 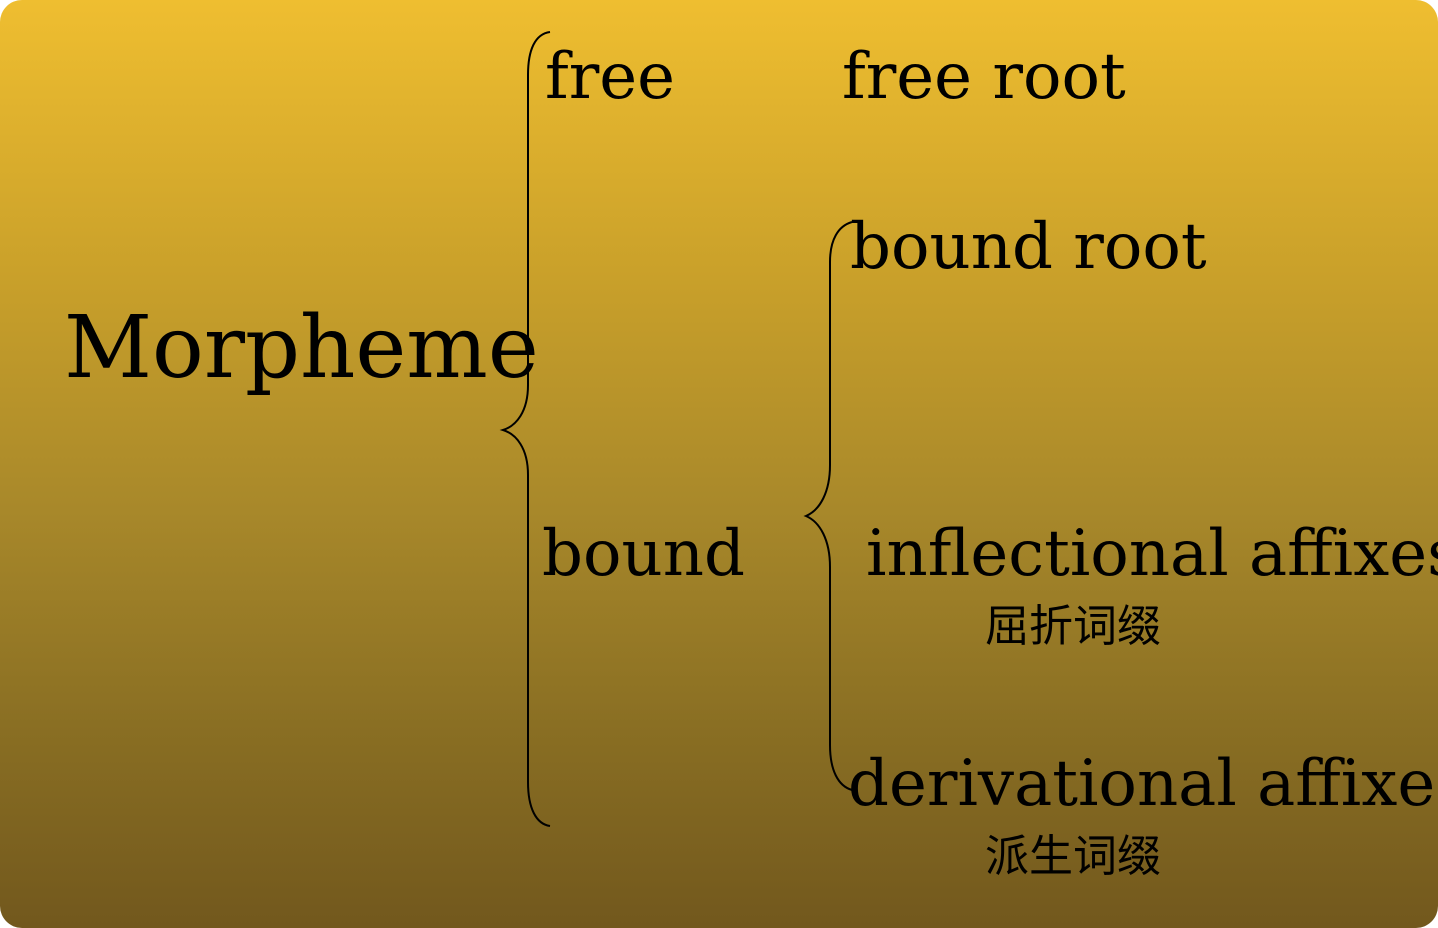 What do you see at coordinates (1028, 247) in the screenshot?
I see `label-bound-root: bound root` at bounding box center [1028, 247].